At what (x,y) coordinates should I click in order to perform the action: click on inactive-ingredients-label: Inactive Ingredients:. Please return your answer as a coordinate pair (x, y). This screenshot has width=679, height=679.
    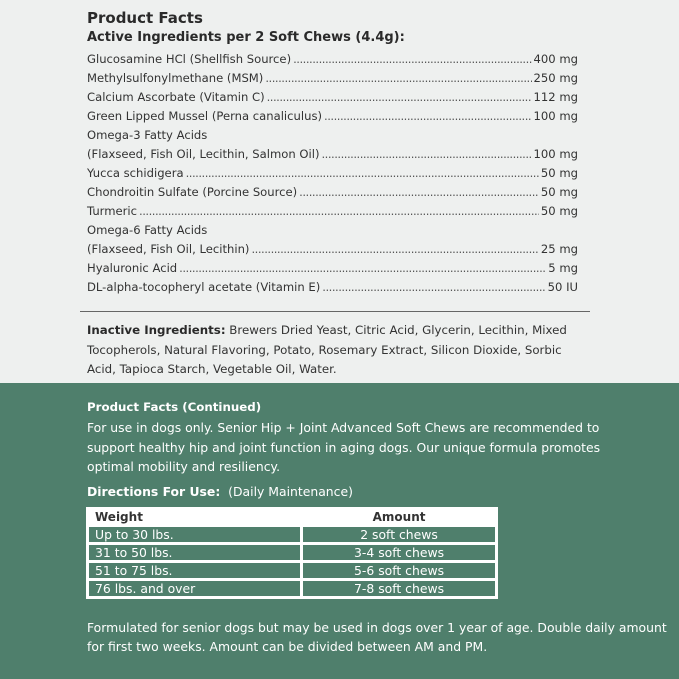
    Looking at the image, I should click on (156, 330).